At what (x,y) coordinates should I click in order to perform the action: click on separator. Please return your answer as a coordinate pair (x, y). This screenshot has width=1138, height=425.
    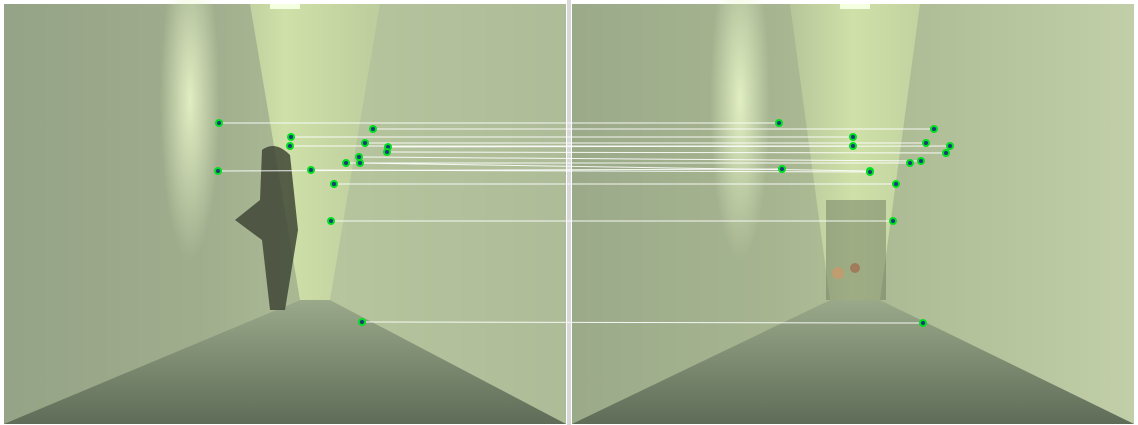
    Looking at the image, I should click on (569, 212).